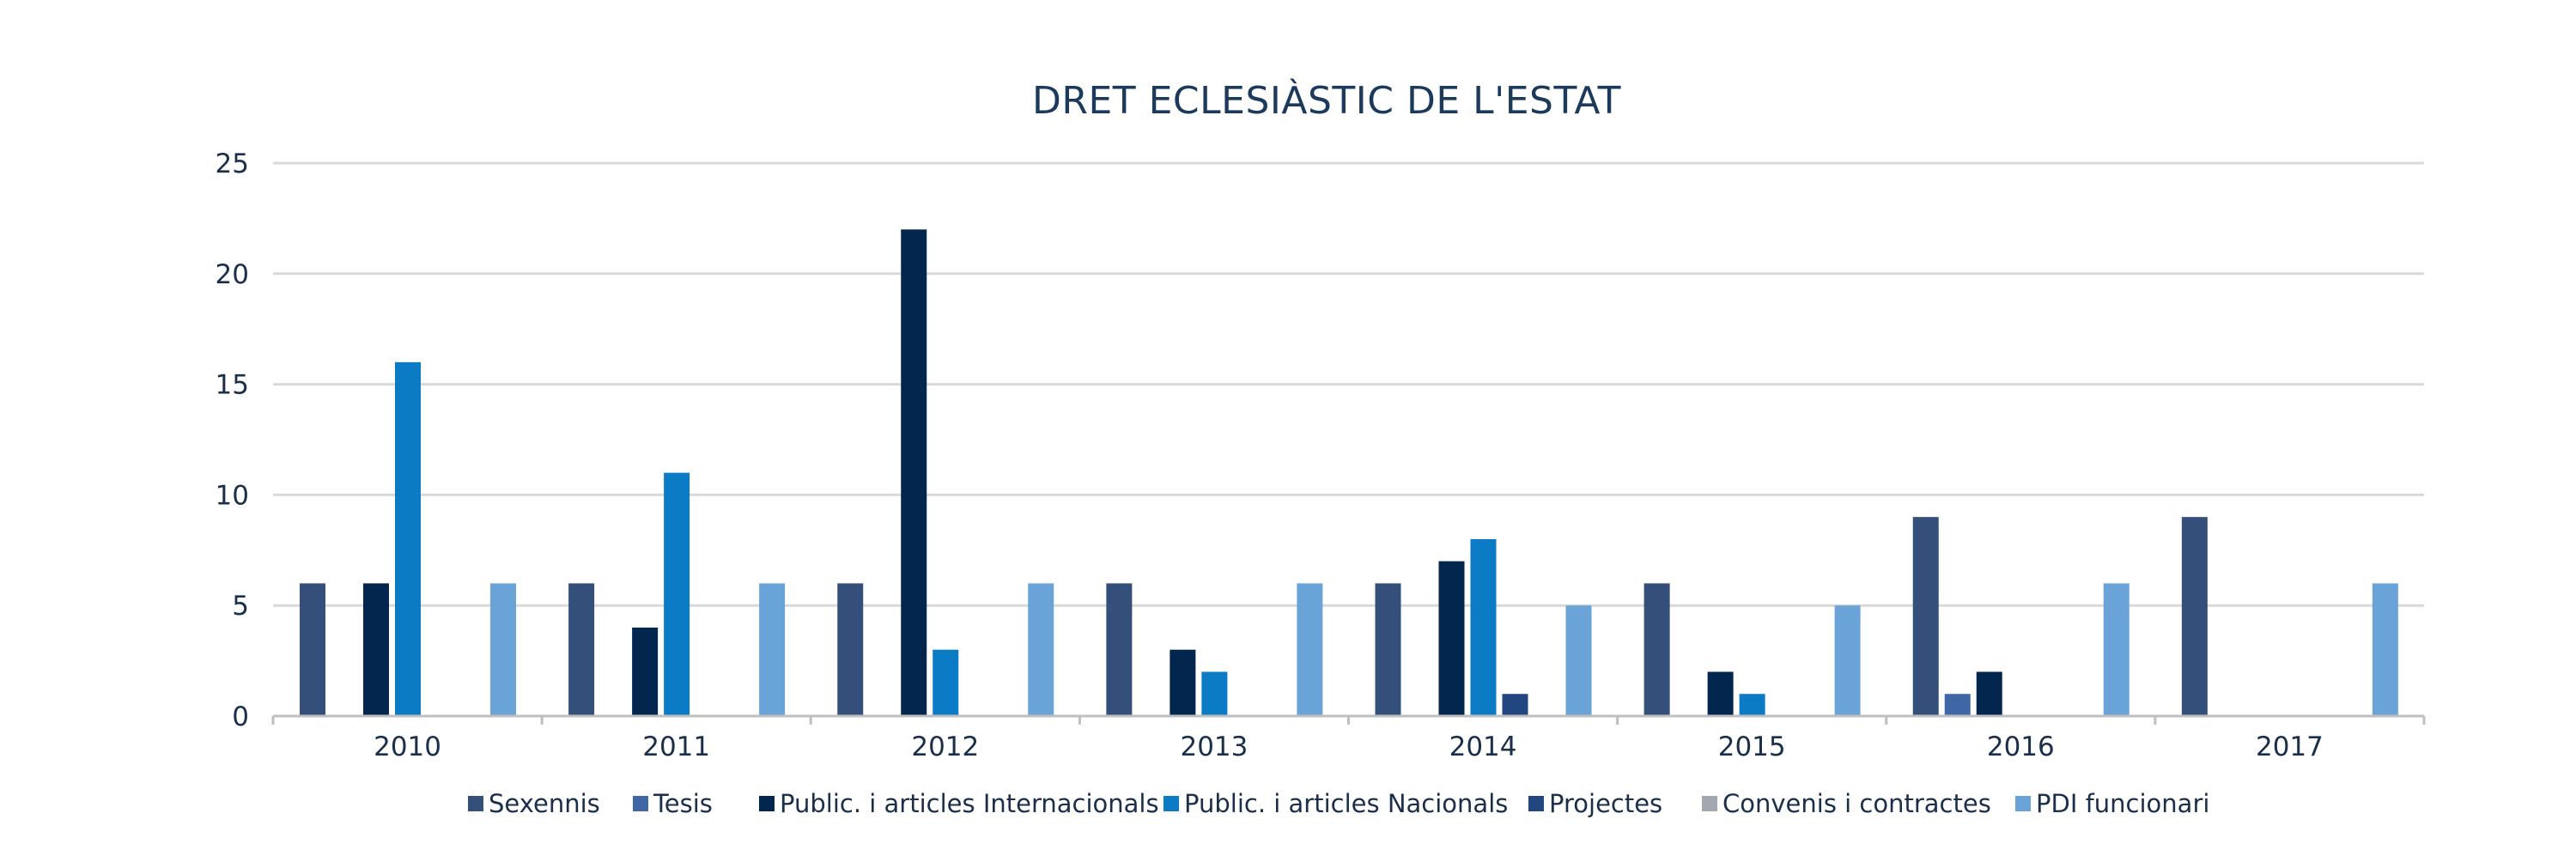 This screenshot has height=862, width=2576. I want to click on legend-item: Public. i articles Internacionals, so click(959, 803).